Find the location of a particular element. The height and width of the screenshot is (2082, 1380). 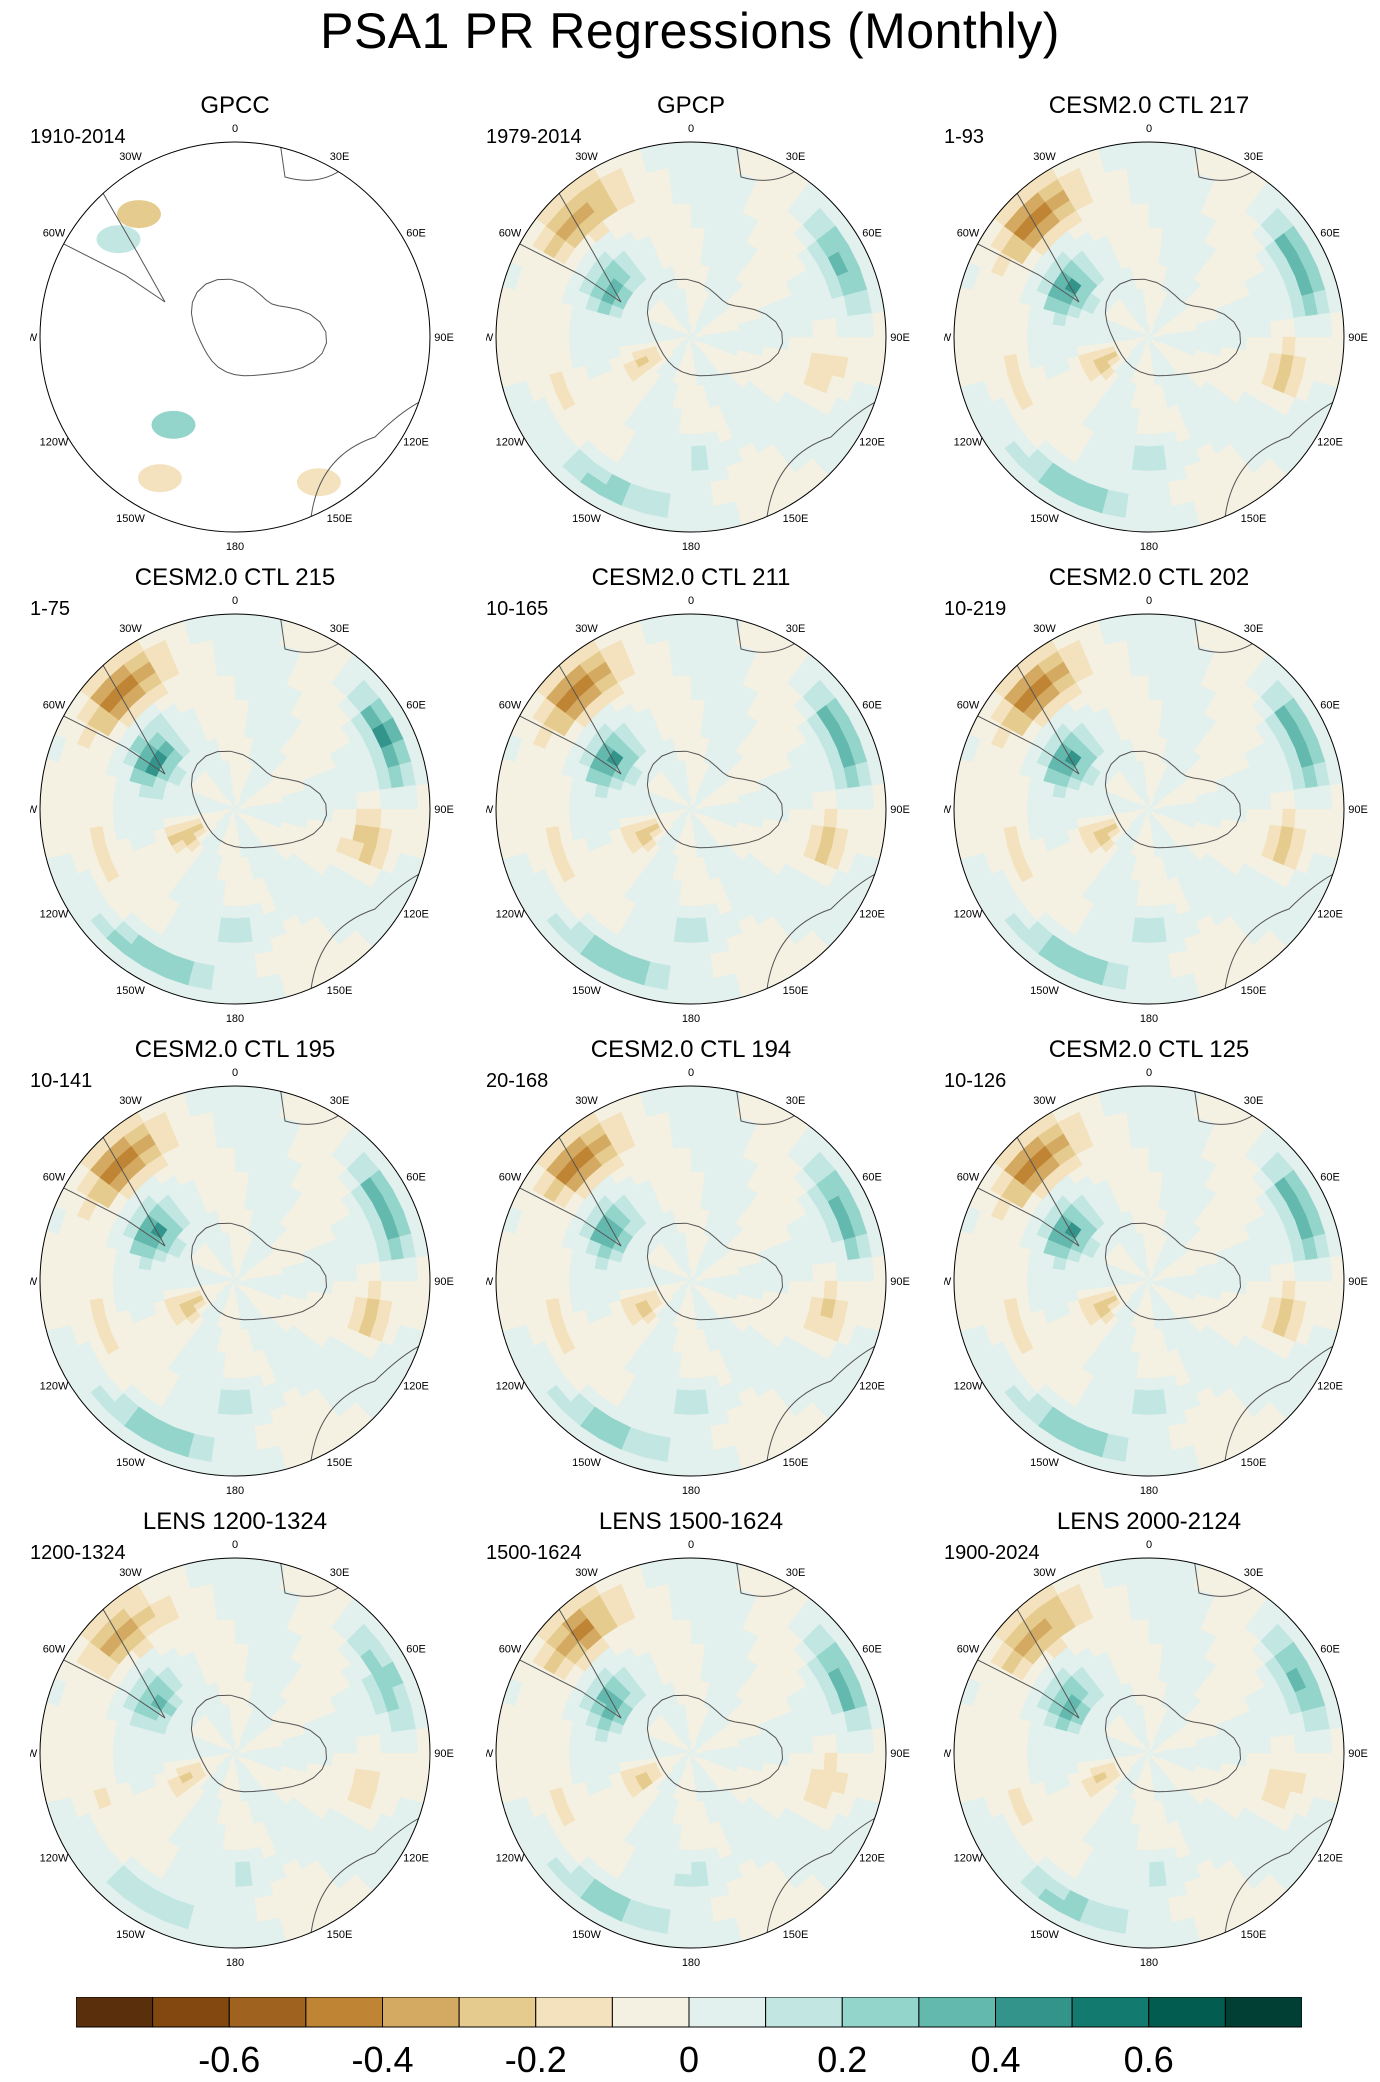

south-america-coastline is located at coordinates (1017, 1176).